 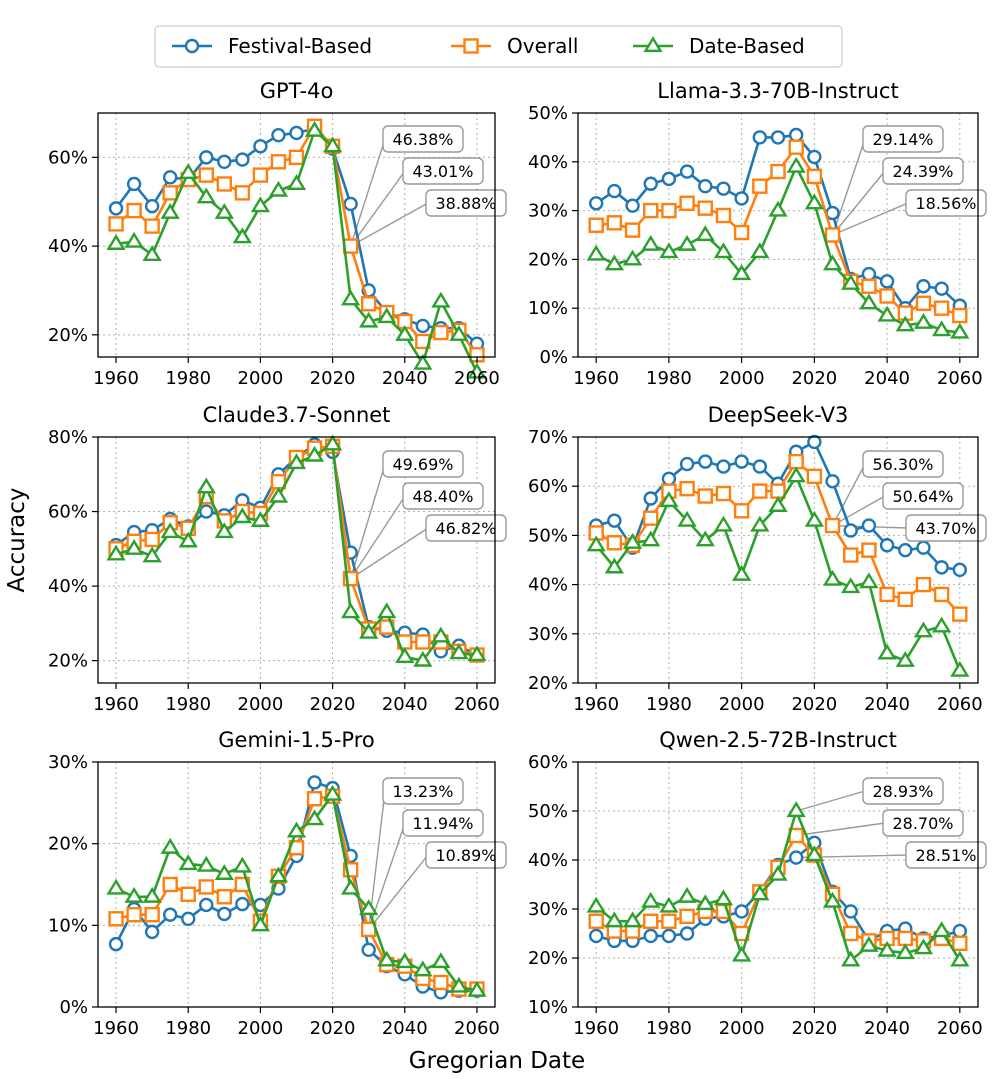 I want to click on annotation-value: 28.51%, so click(x=945, y=855).